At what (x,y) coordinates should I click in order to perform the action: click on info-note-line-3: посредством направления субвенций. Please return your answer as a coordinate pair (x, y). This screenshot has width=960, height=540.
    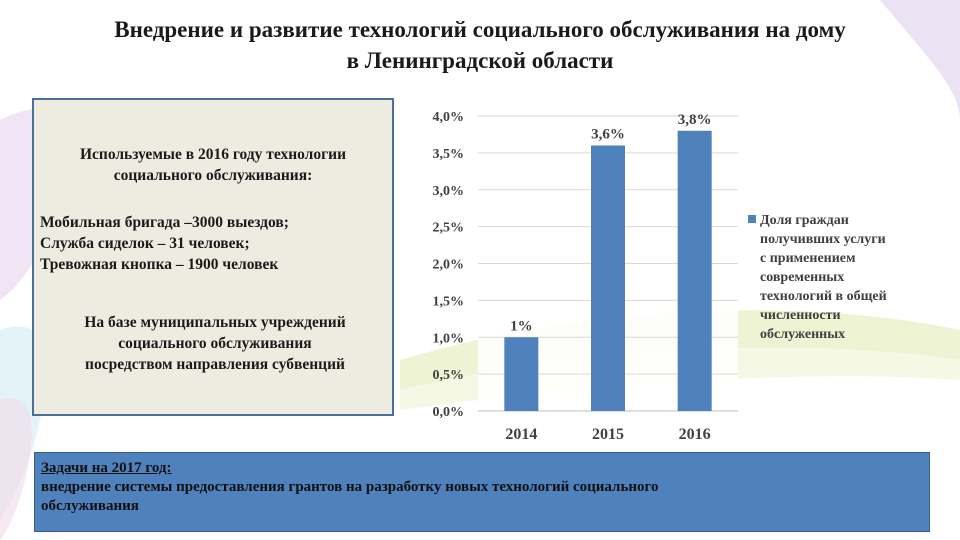
    Looking at the image, I should click on (215, 364).